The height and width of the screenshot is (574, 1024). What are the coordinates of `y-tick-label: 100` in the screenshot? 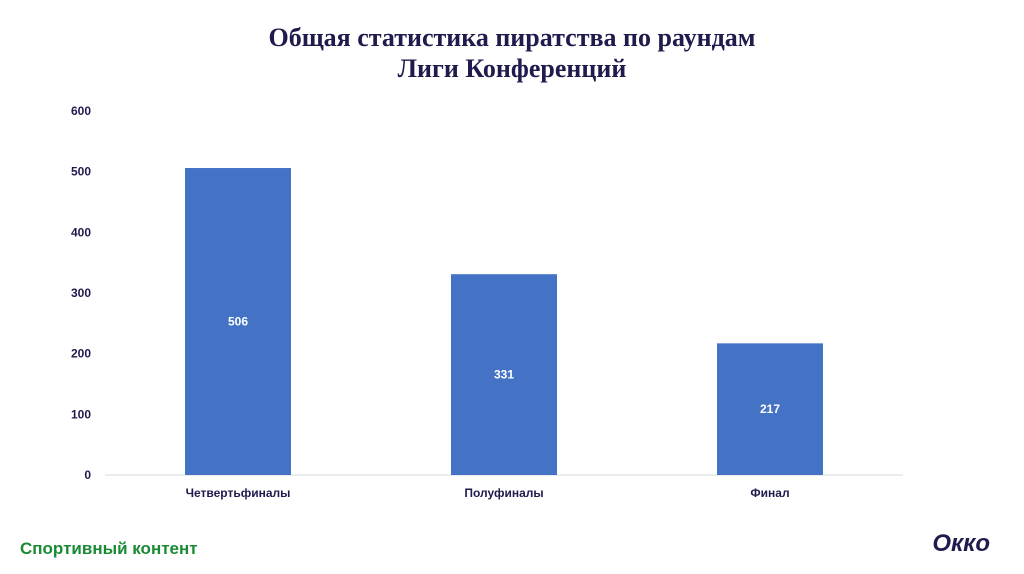 It's located at (81, 414).